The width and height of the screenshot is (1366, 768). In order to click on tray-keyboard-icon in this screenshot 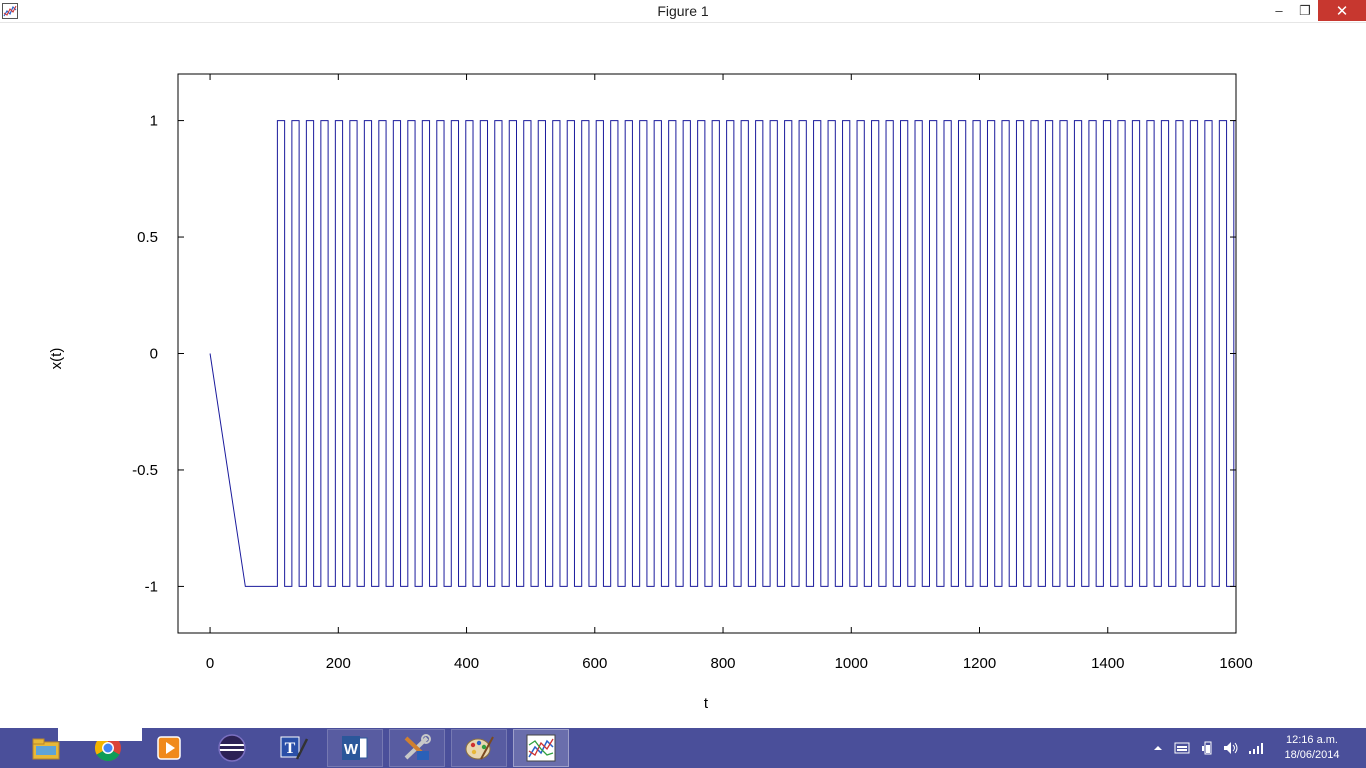, I will do `click(1182, 748)`.